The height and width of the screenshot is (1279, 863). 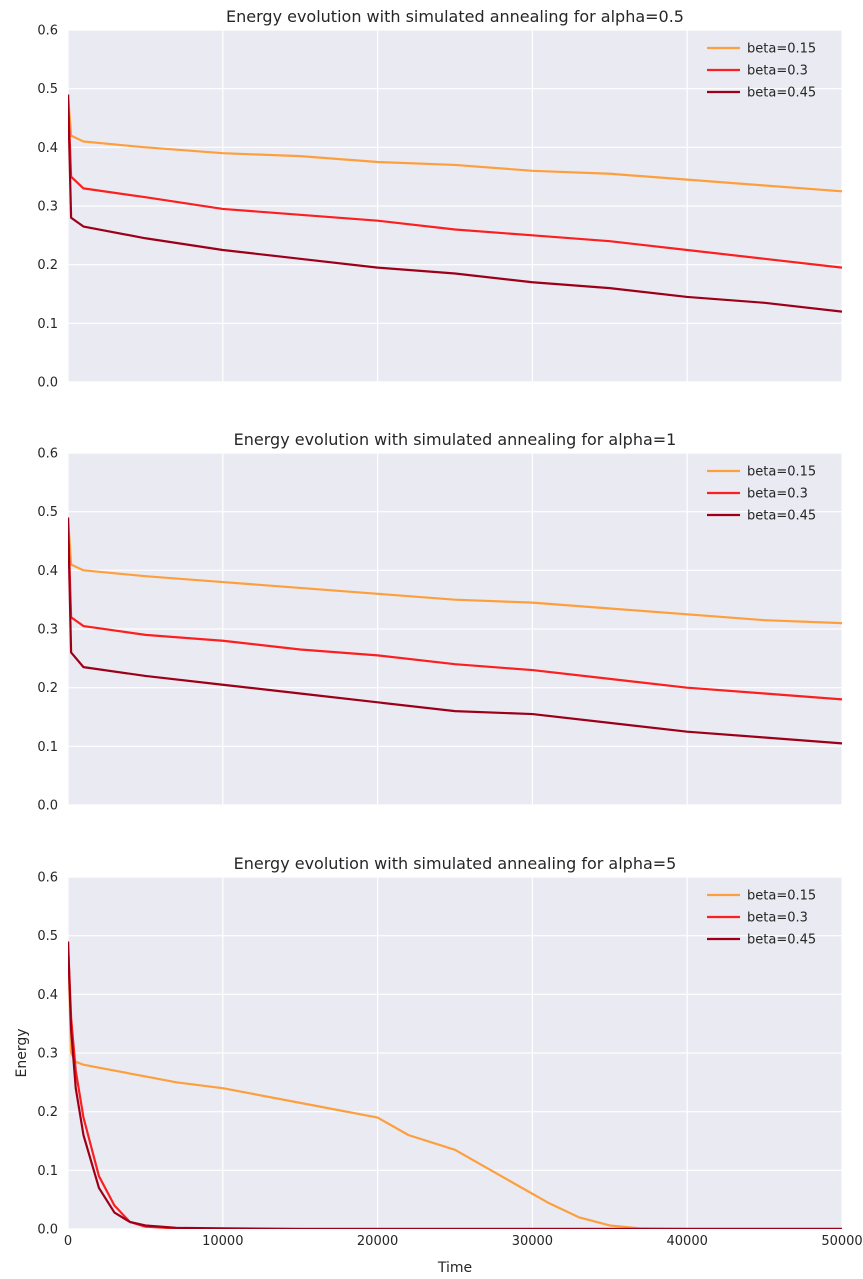 What do you see at coordinates (532, 1241) in the screenshot?
I see `x-tick-label: 30000` at bounding box center [532, 1241].